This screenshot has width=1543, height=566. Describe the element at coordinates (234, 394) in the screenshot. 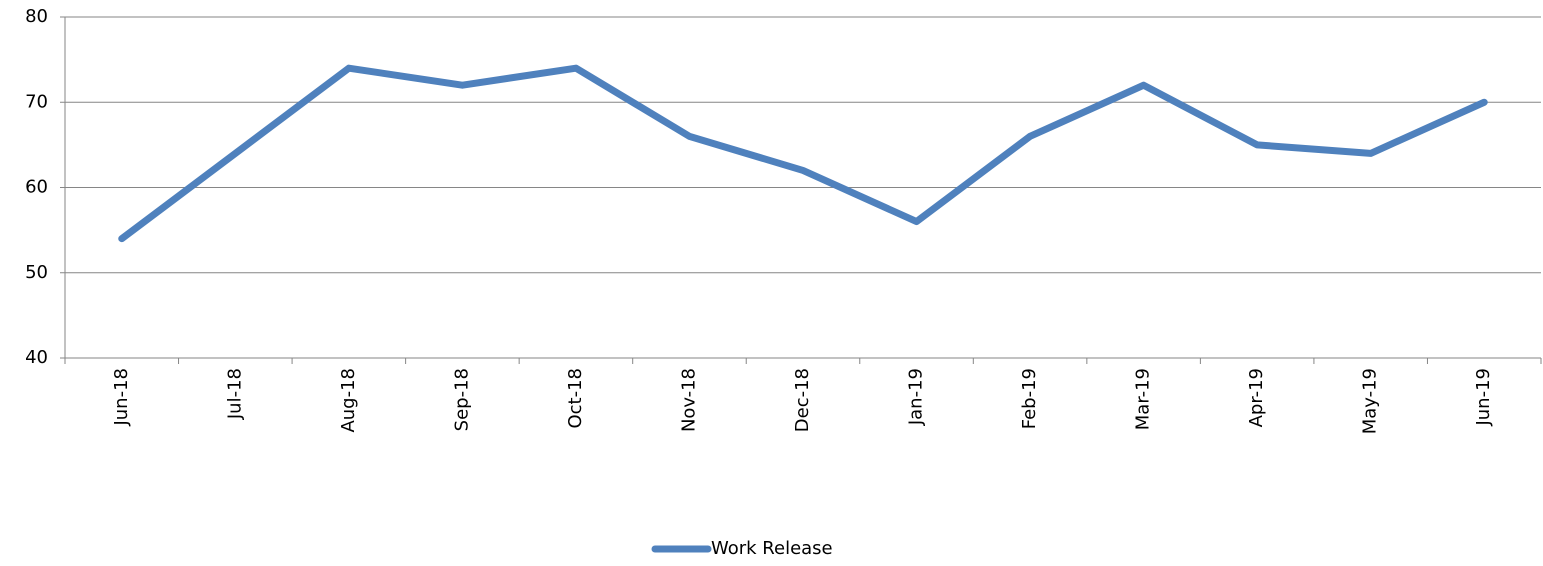

I see `x-tick-label: Jul-18` at that location.